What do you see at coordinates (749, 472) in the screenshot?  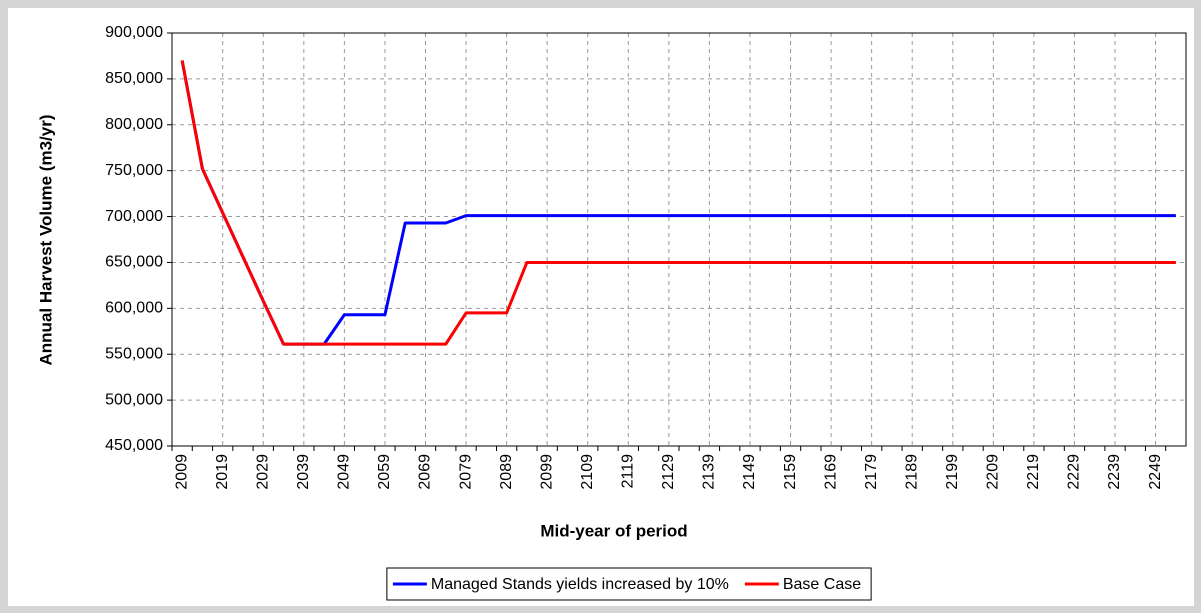 I see `x-tick-label: 2149` at bounding box center [749, 472].